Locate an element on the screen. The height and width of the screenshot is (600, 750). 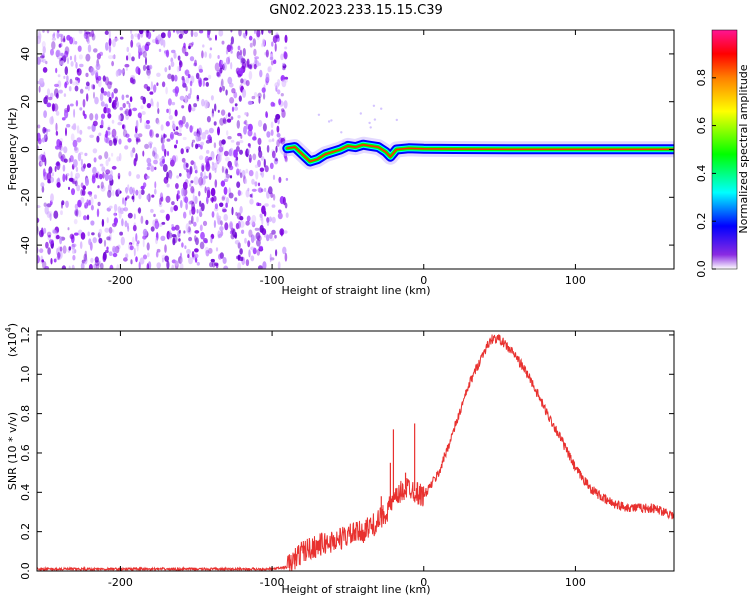
svg-text: (x104) is located at coordinates (11, 340).